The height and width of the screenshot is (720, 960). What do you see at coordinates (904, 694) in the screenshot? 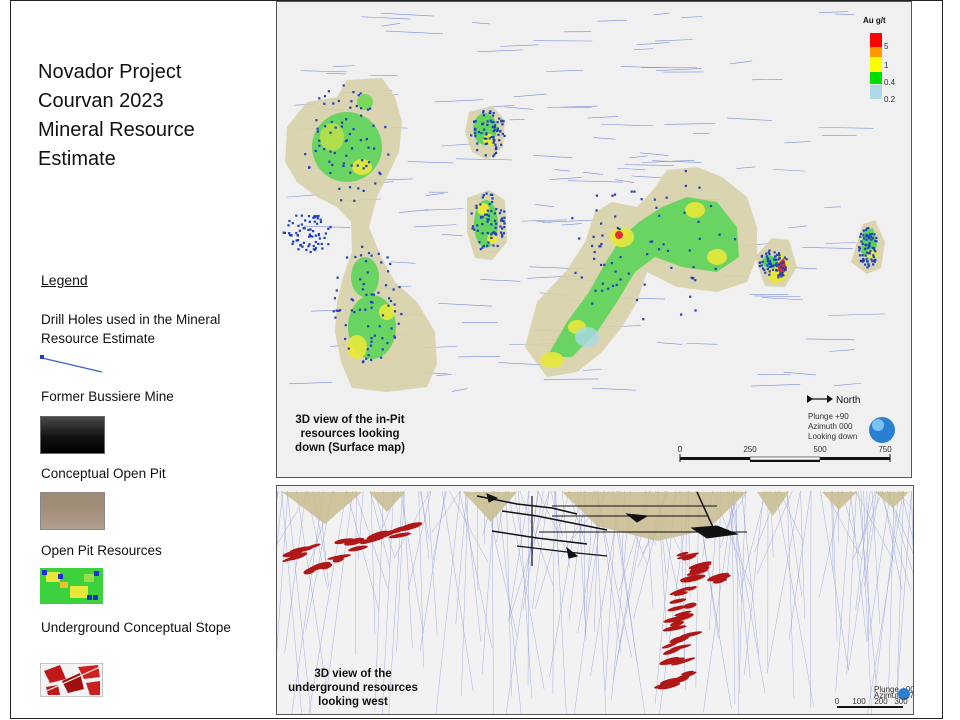
I see `section-view-cube-icon` at bounding box center [904, 694].